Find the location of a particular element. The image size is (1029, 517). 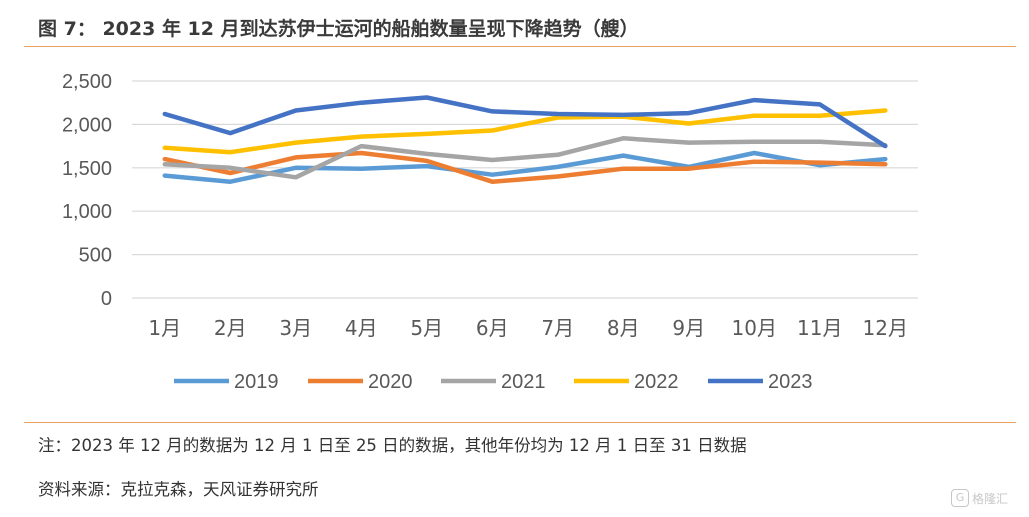

legend-label-2019: 2019 is located at coordinates (256, 382).